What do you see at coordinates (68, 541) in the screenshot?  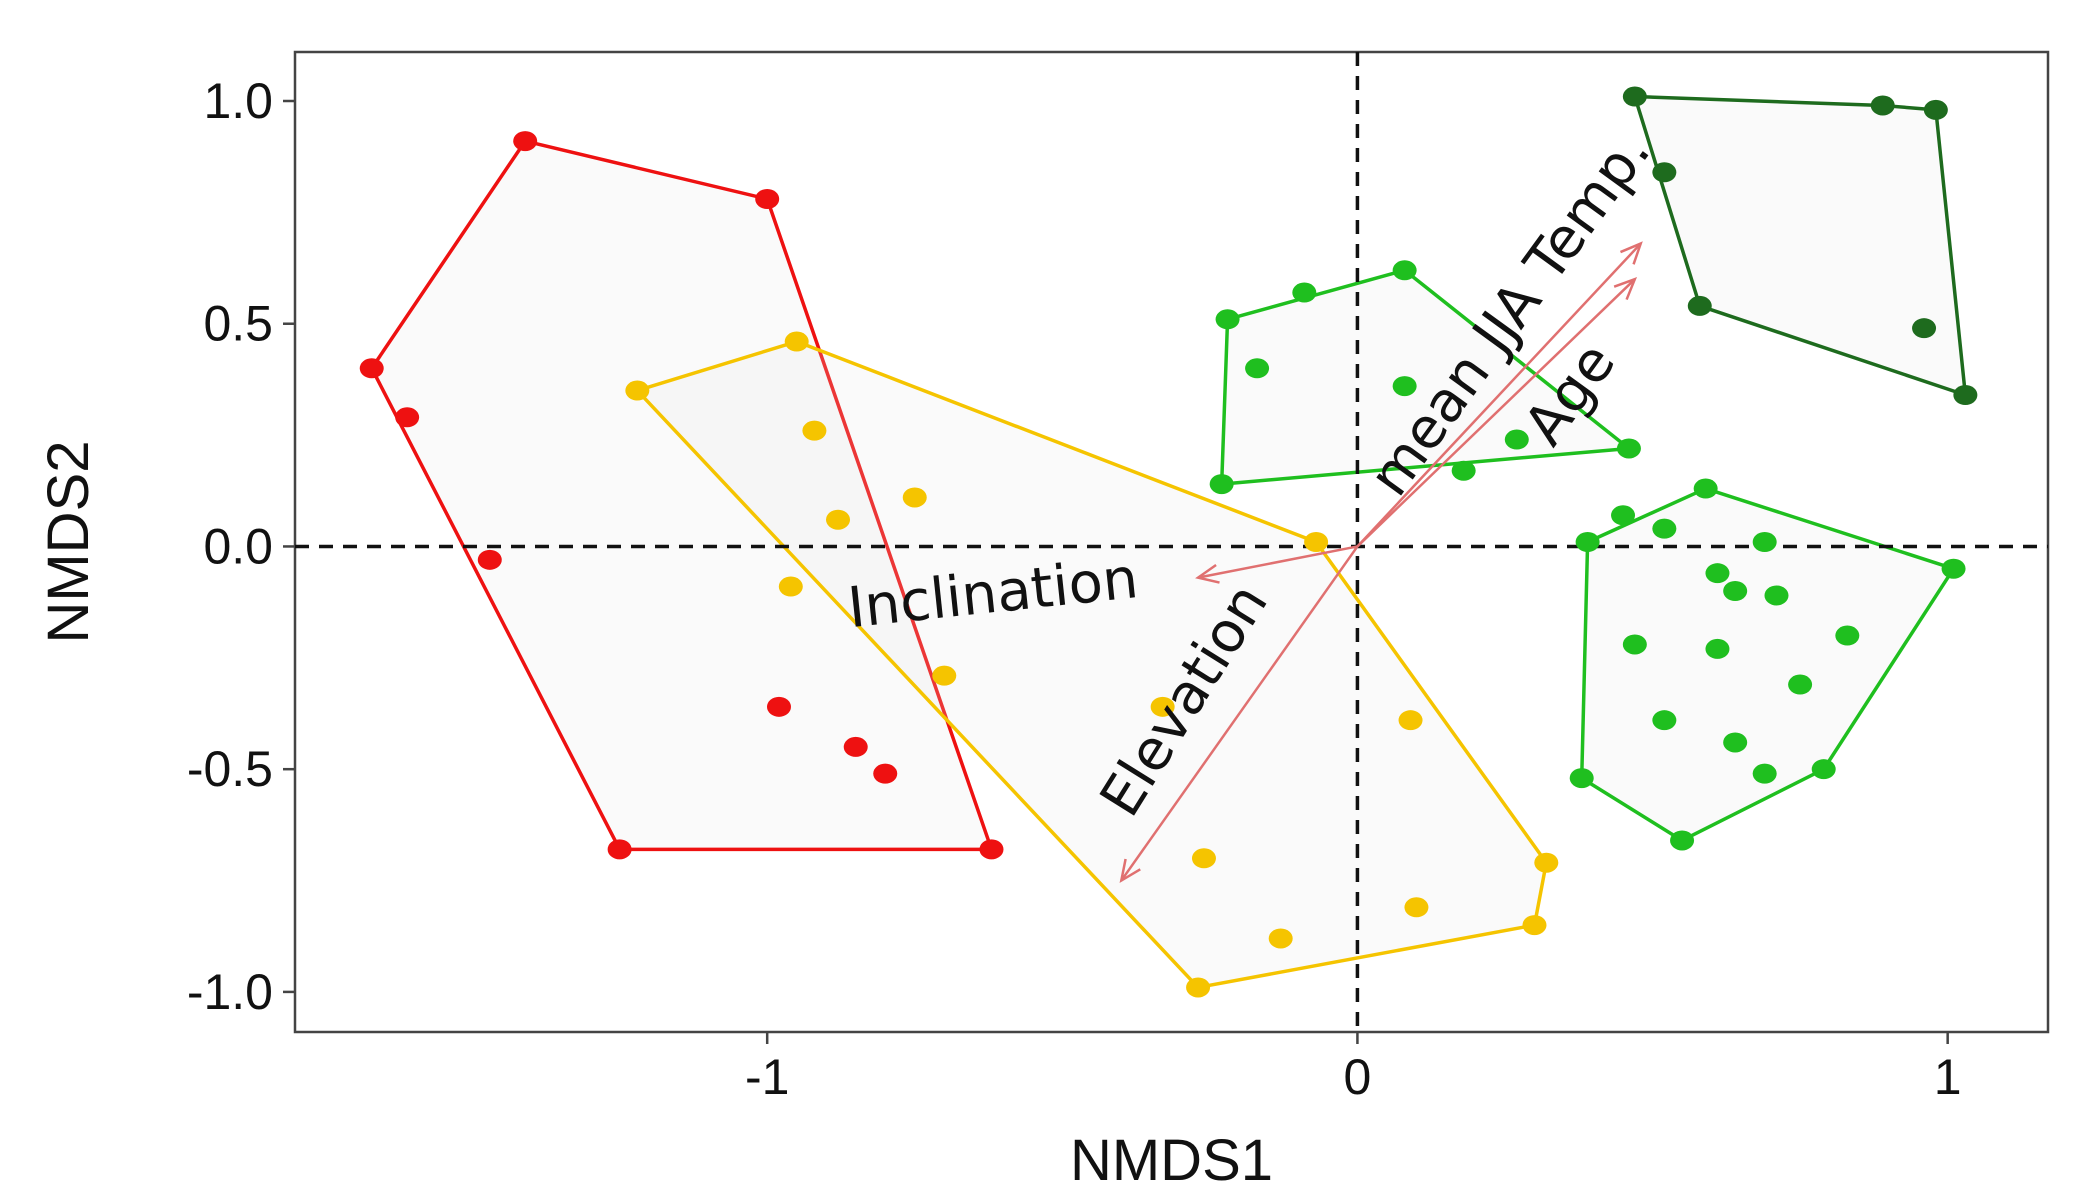 I see `y-axis-title: NMDS2` at bounding box center [68, 541].